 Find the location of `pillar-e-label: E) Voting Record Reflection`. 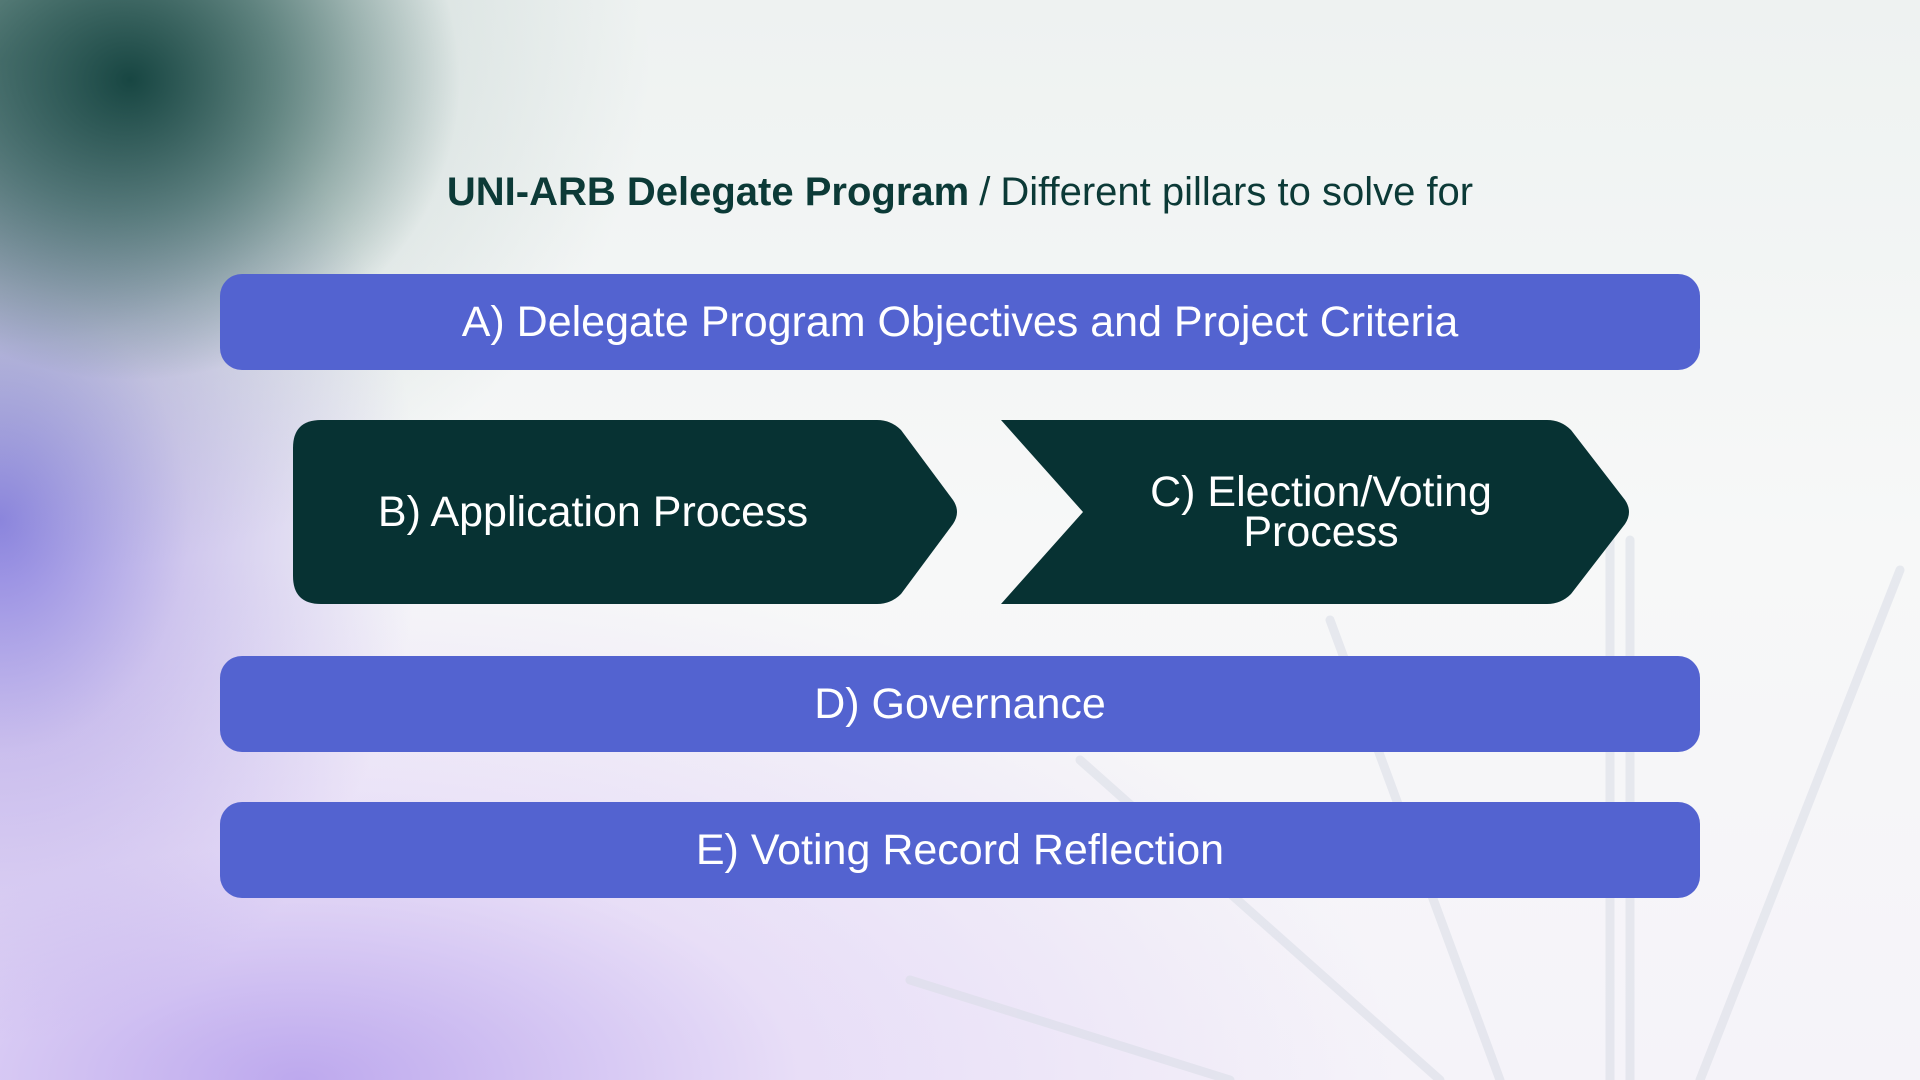

pillar-e-label: E) Voting Record Reflection is located at coordinates (960, 849).